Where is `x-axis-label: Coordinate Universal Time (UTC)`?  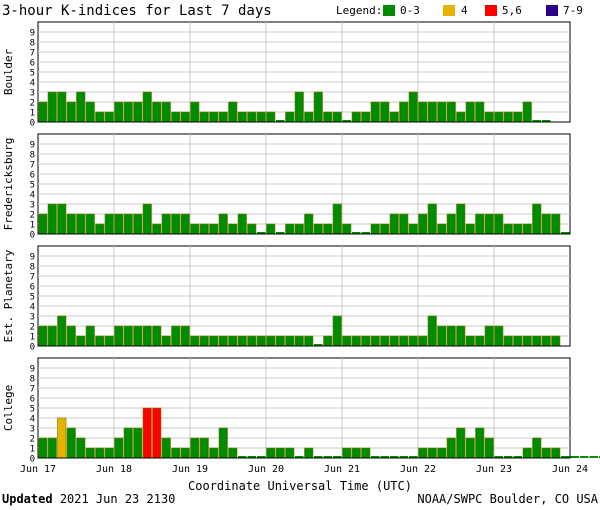 x-axis-label: Coordinate Universal Time (UTC) is located at coordinates (300, 486).